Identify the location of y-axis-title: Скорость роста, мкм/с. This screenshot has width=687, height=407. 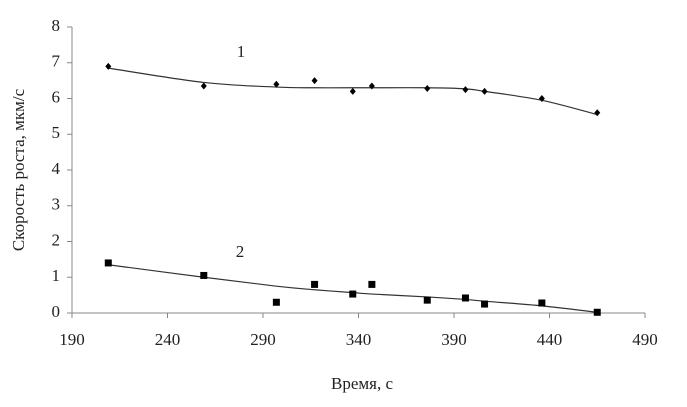
(18, 169).